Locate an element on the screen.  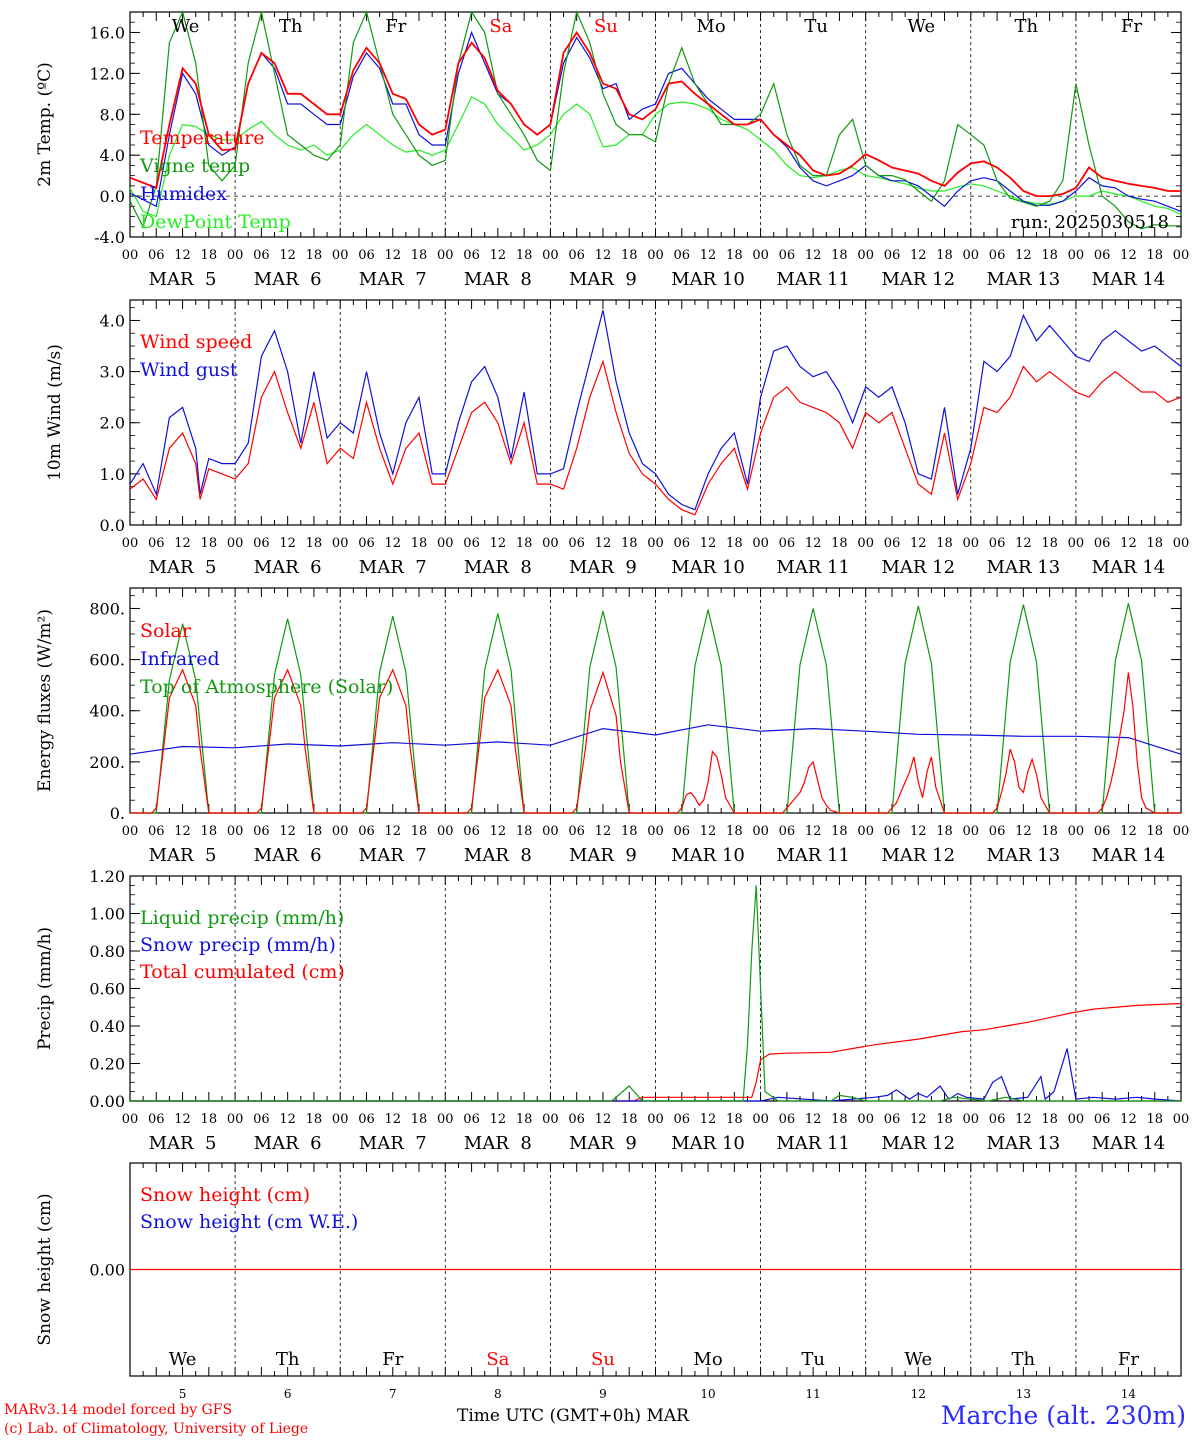
series-line-temperature is located at coordinates (655, 113).